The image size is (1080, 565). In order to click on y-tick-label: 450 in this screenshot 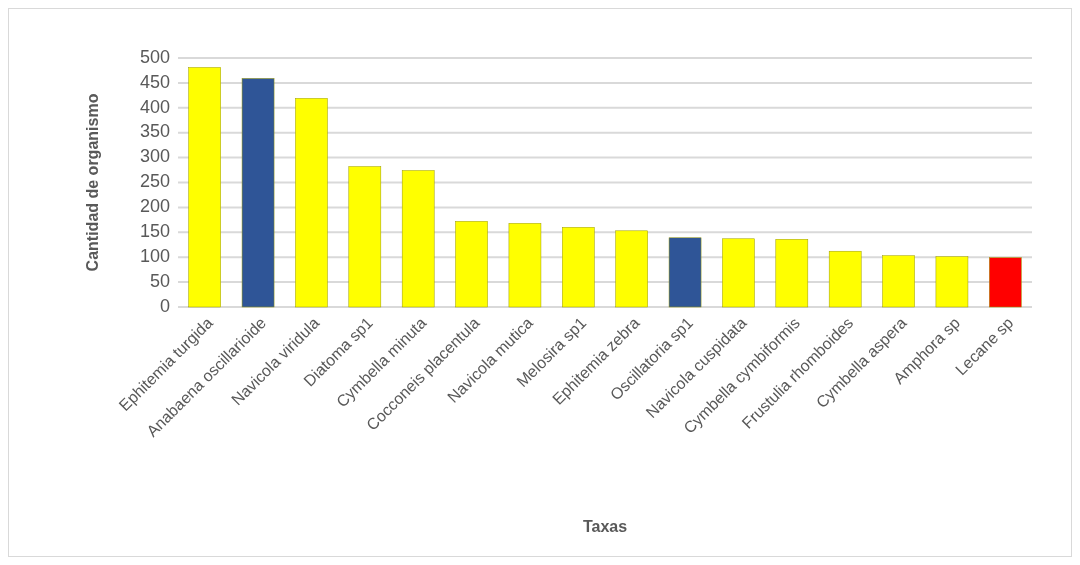, I will do `click(154, 81)`.